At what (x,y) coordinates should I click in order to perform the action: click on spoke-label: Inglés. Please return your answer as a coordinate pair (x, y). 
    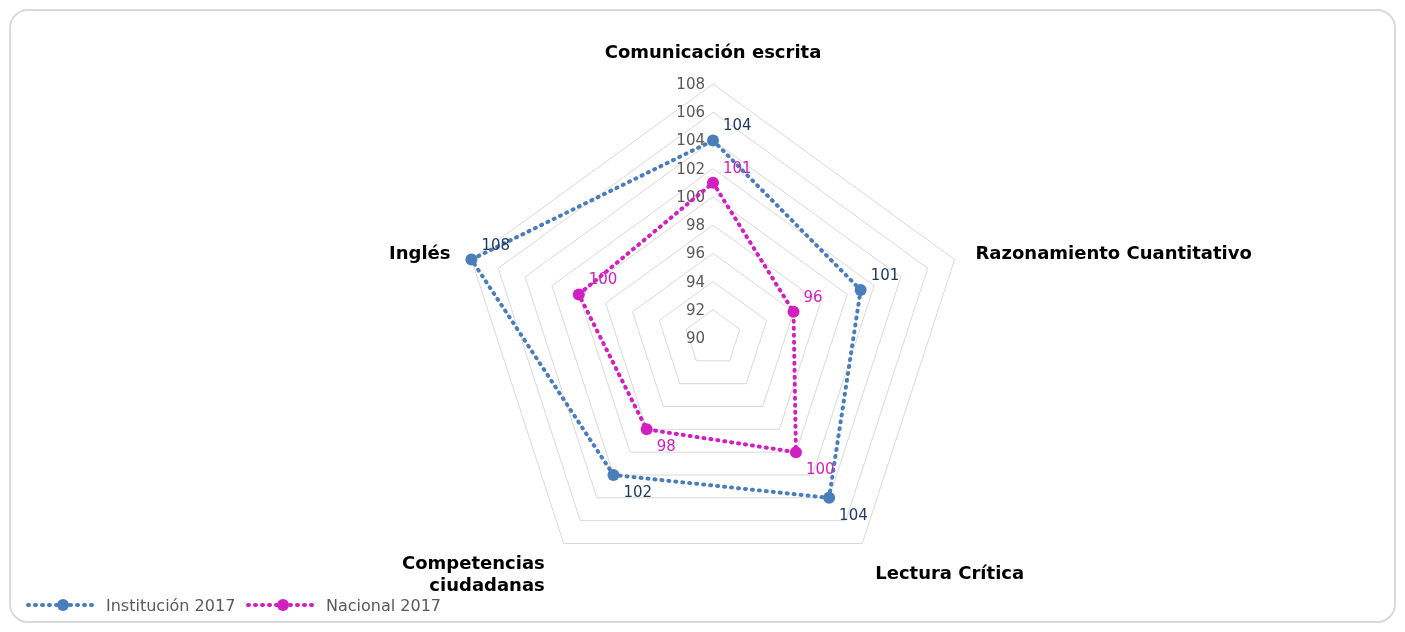
    Looking at the image, I should click on (420, 252).